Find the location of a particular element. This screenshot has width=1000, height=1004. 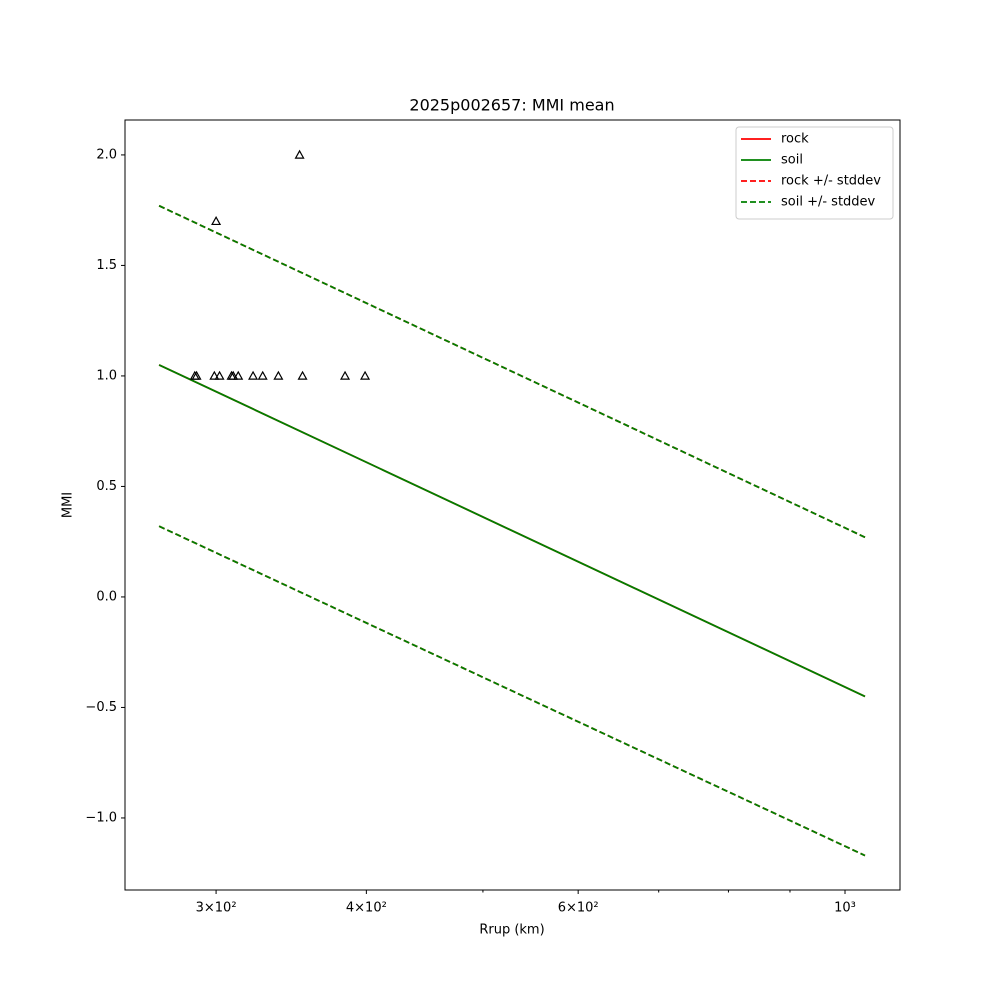

y-tick-label: 0.5 is located at coordinates (106, 486).